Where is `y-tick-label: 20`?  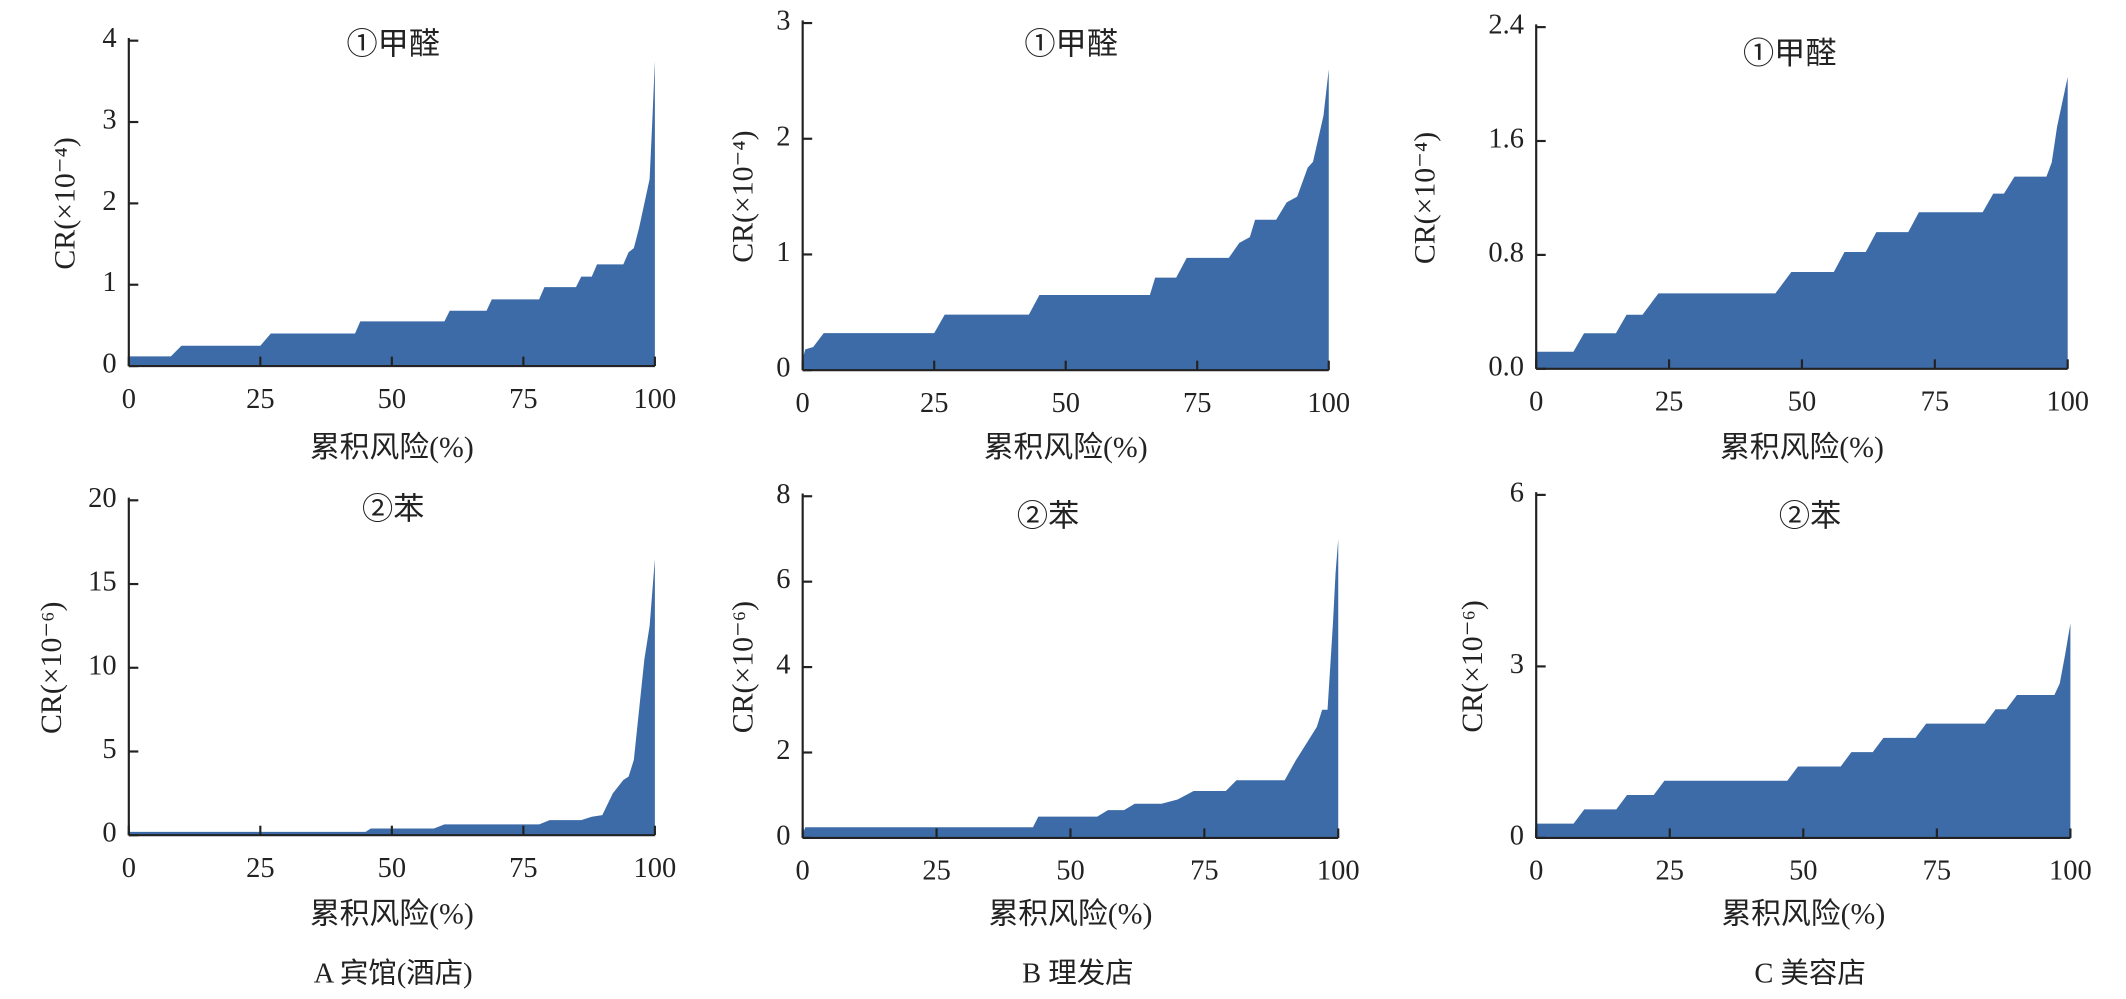
y-tick-label: 20 is located at coordinates (102, 498).